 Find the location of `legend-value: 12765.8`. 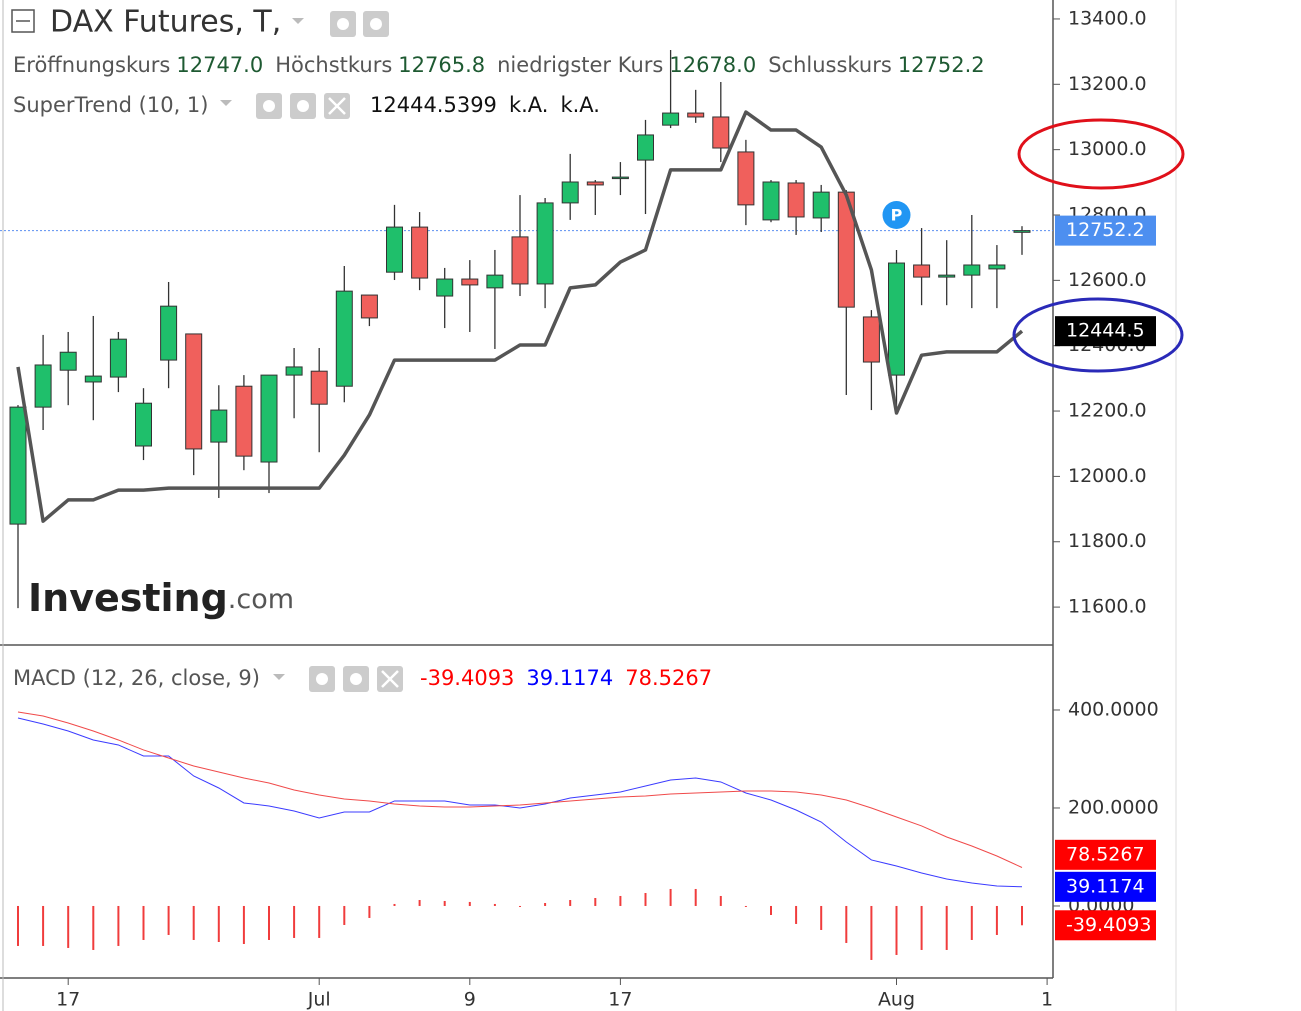

legend-value: 12765.8 is located at coordinates (441, 65).